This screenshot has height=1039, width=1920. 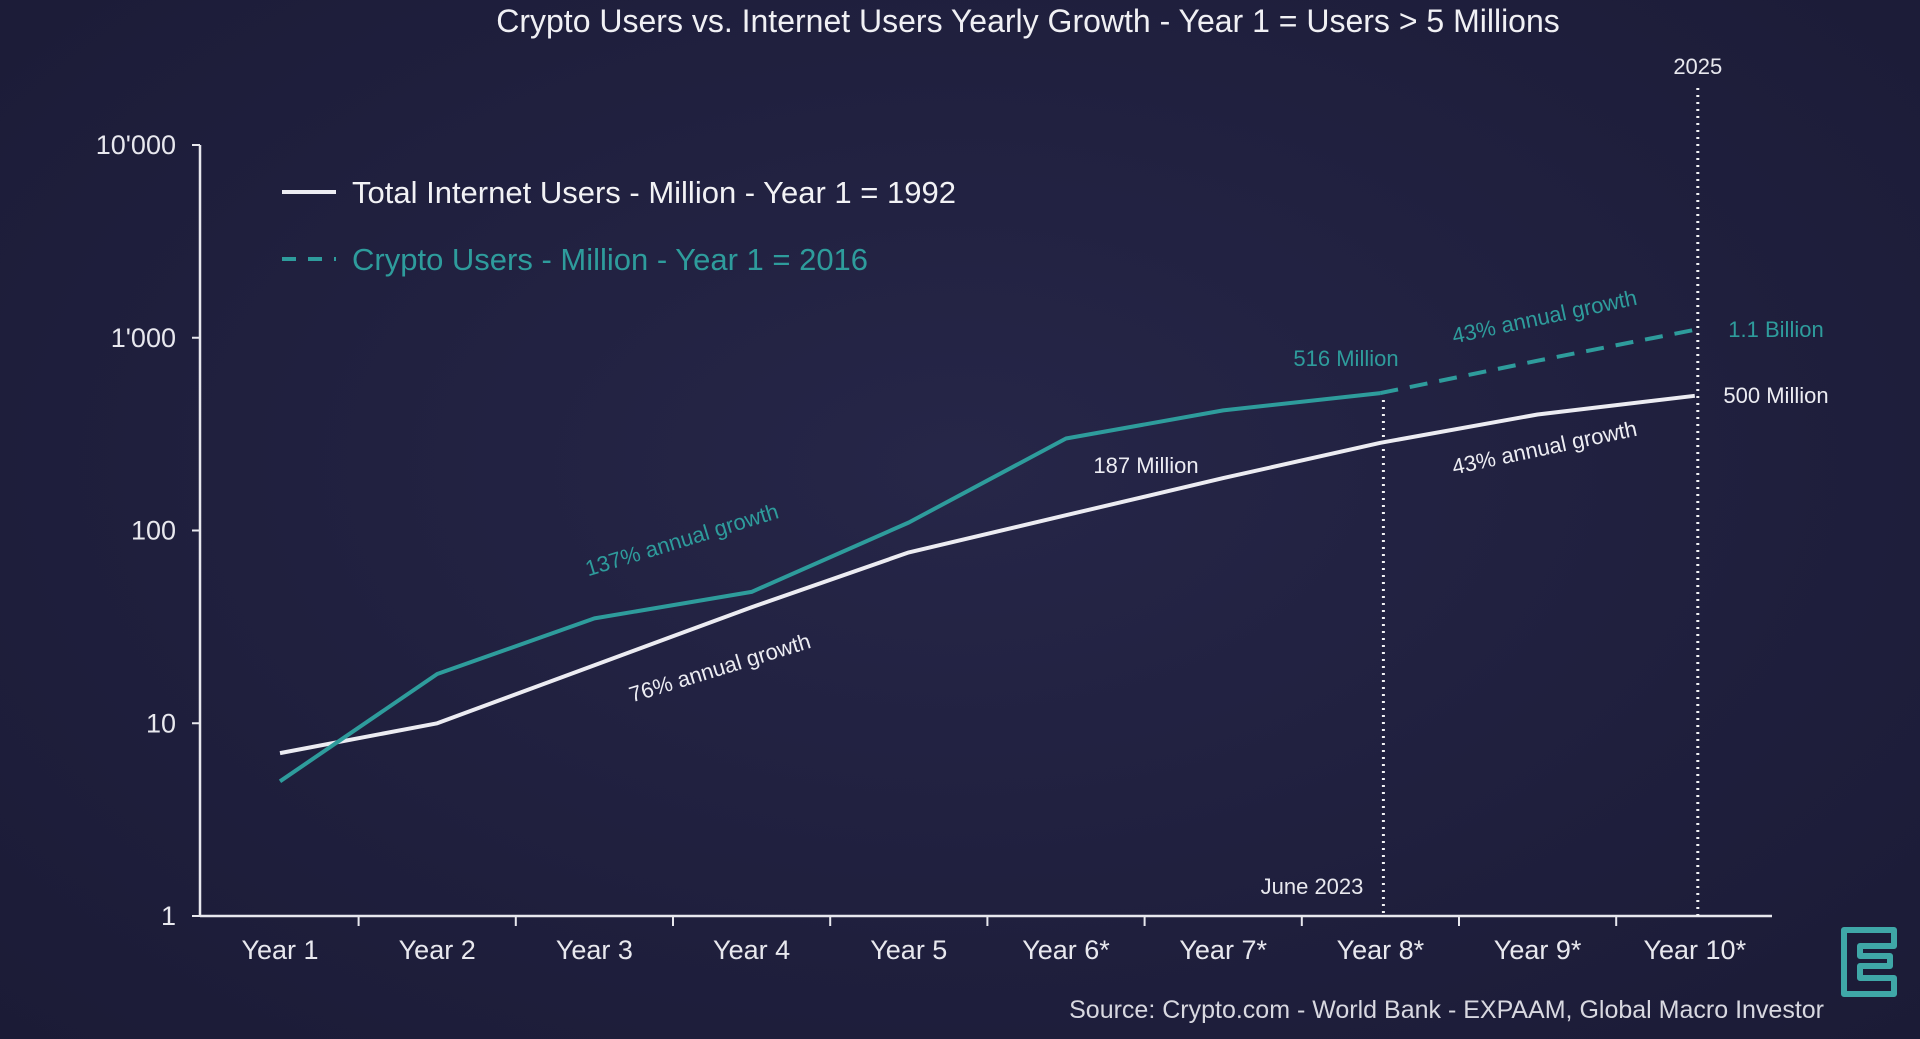 What do you see at coordinates (1544, 317) in the screenshot?
I see `annotation-label: 43% annual growth` at bounding box center [1544, 317].